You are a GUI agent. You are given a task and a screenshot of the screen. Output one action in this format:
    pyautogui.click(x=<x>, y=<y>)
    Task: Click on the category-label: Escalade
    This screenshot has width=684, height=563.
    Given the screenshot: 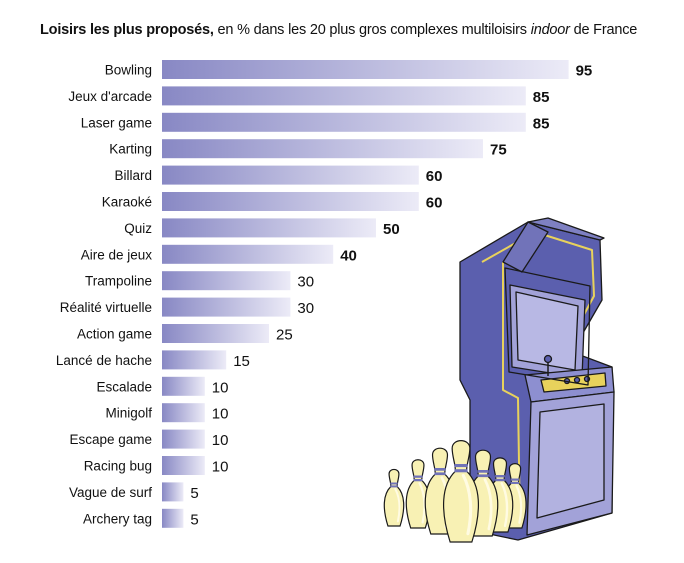 What is the action you would take?
    pyautogui.click(x=124, y=386)
    